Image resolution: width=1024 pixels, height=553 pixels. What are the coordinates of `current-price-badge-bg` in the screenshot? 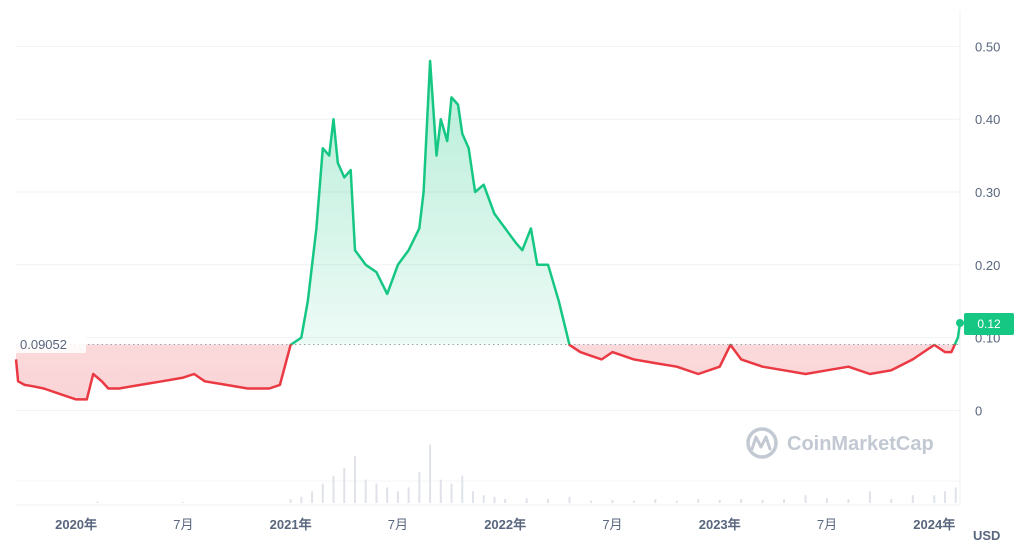 It's located at (989, 324).